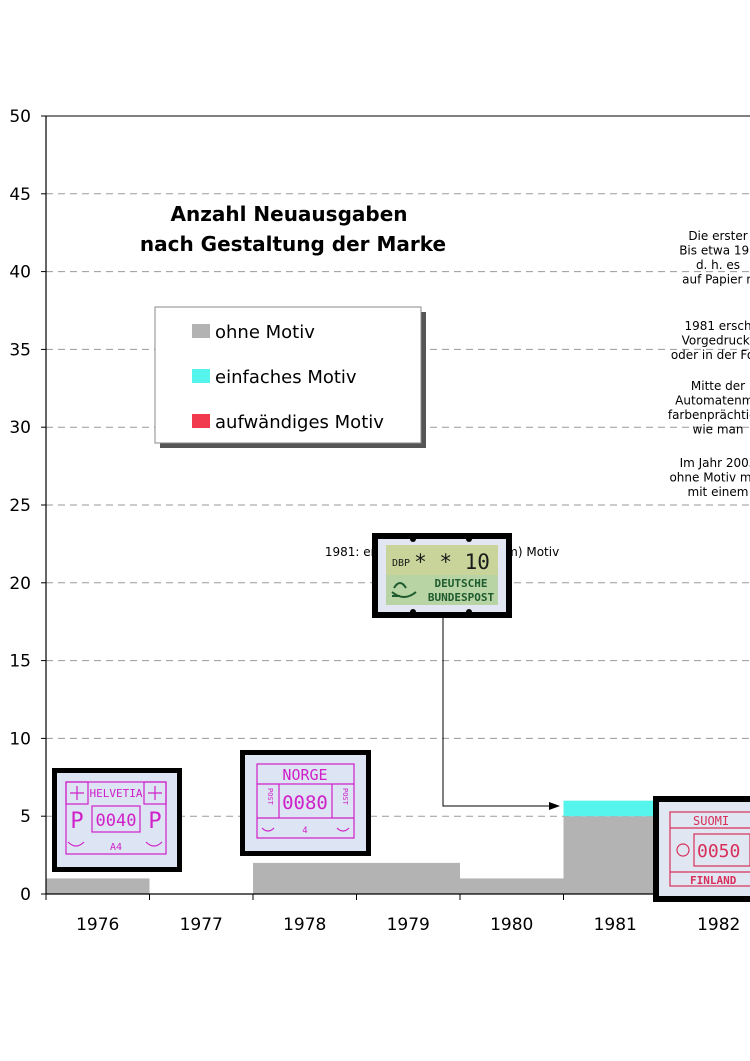  I want to click on x-tick-label: 1978, so click(304, 925).